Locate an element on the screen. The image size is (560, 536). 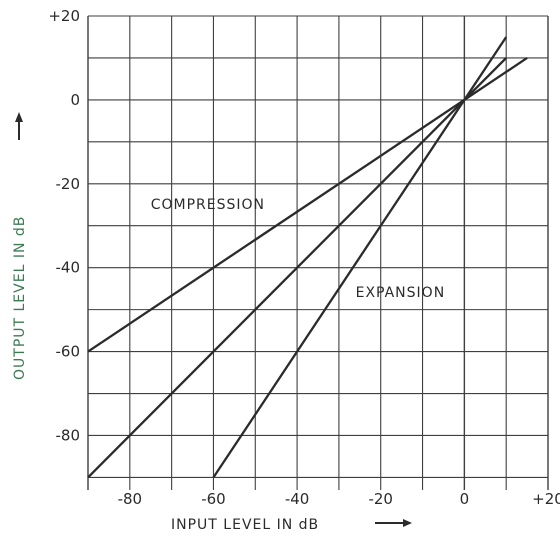
x-tick-label: -20 is located at coordinates (380, 499).